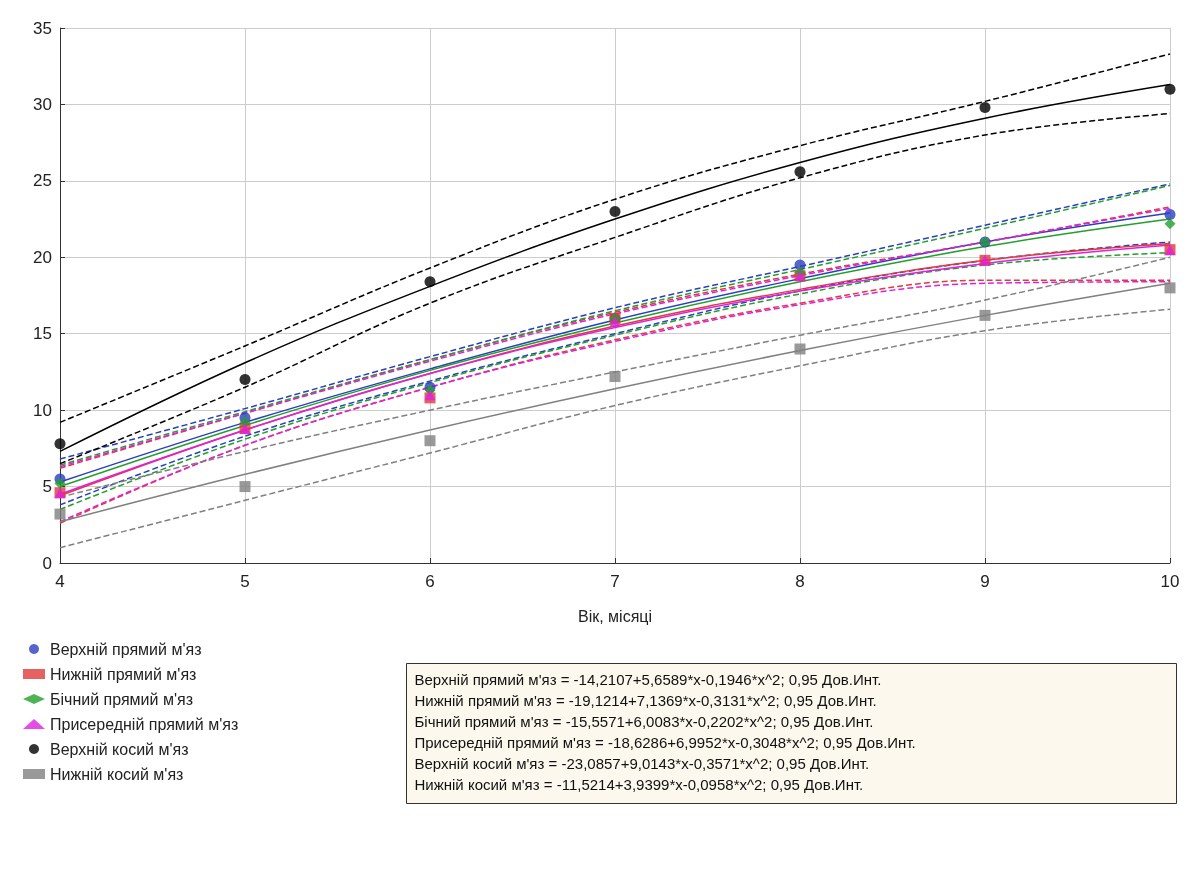 The width and height of the screenshot is (1189, 872). I want to click on y-tick-label: 30, so click(42, 104).